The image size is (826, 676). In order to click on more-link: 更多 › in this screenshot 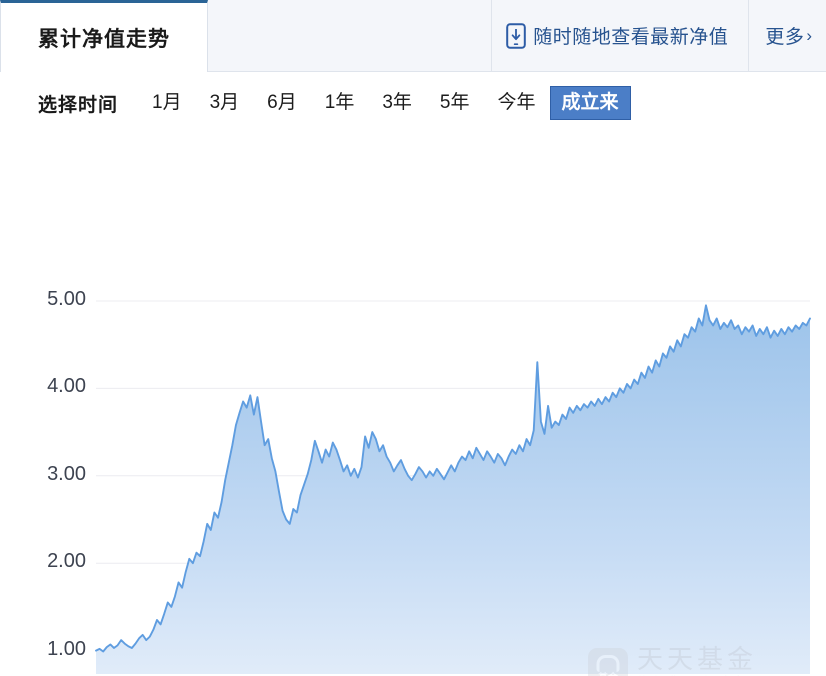, I will do `click(787, 35)`.